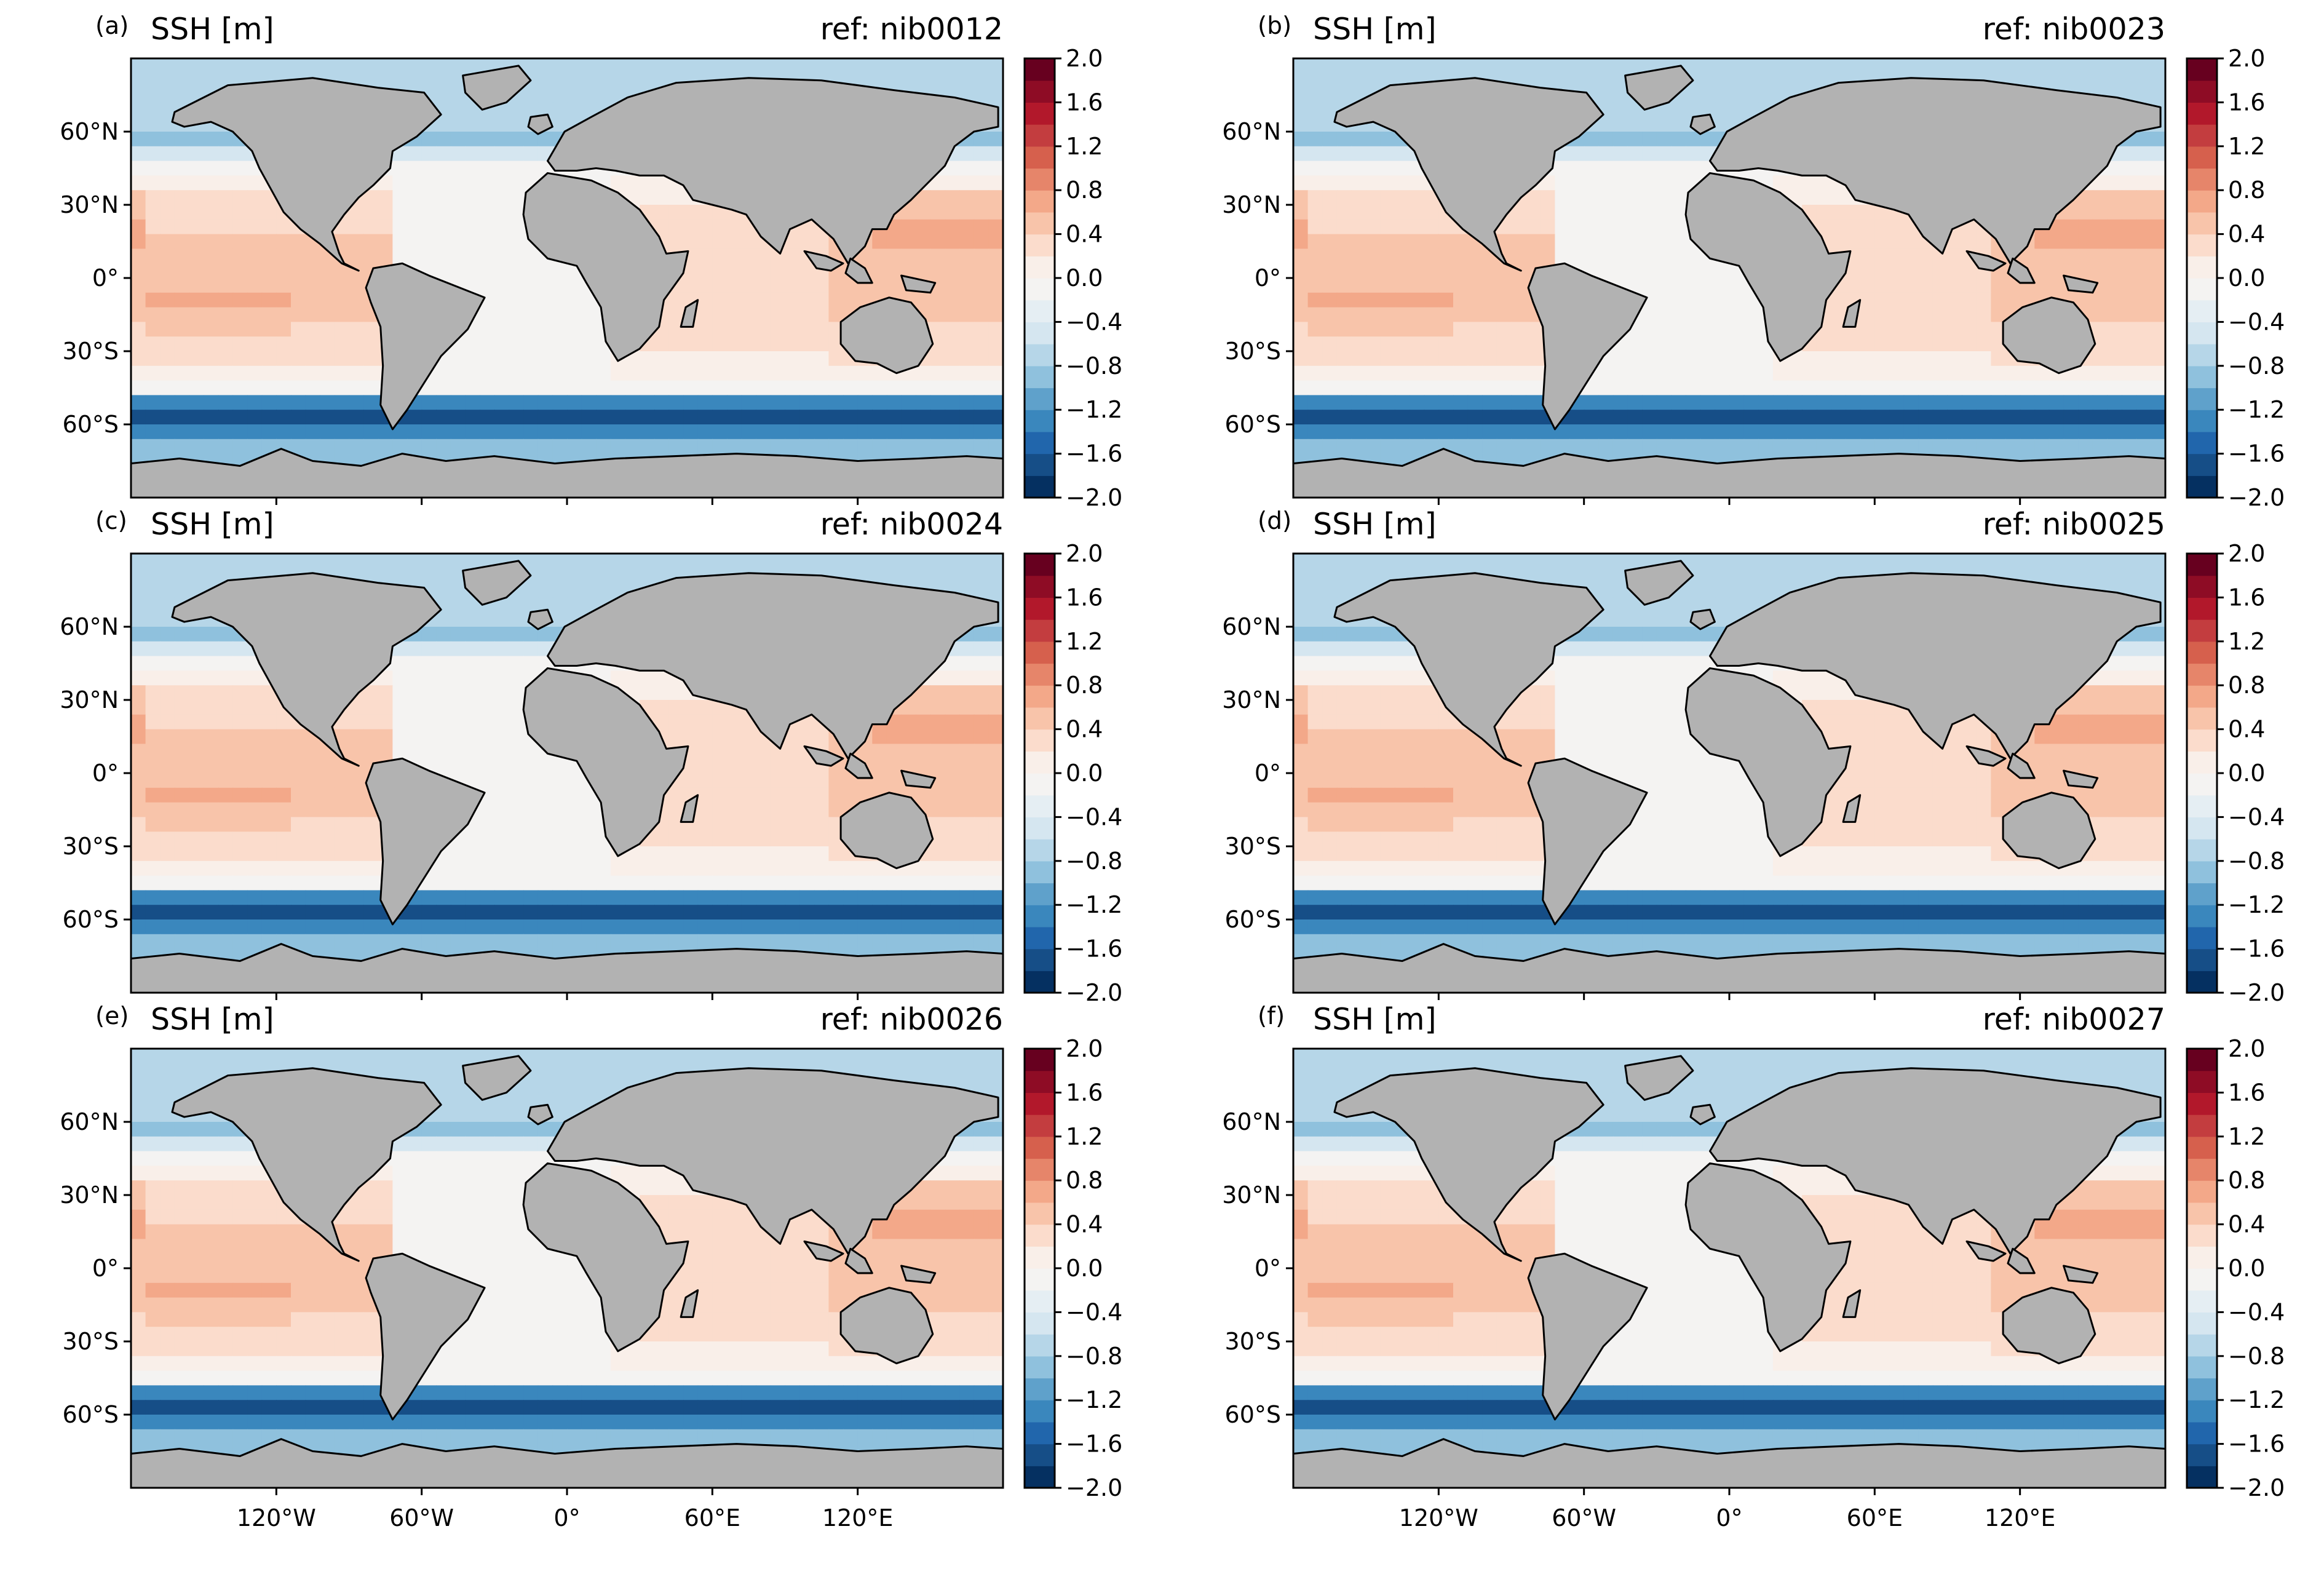 This screenshot has width=2324, height=1569. I want to click on panel-f-title: SSH [m], so click(1375, 1019).